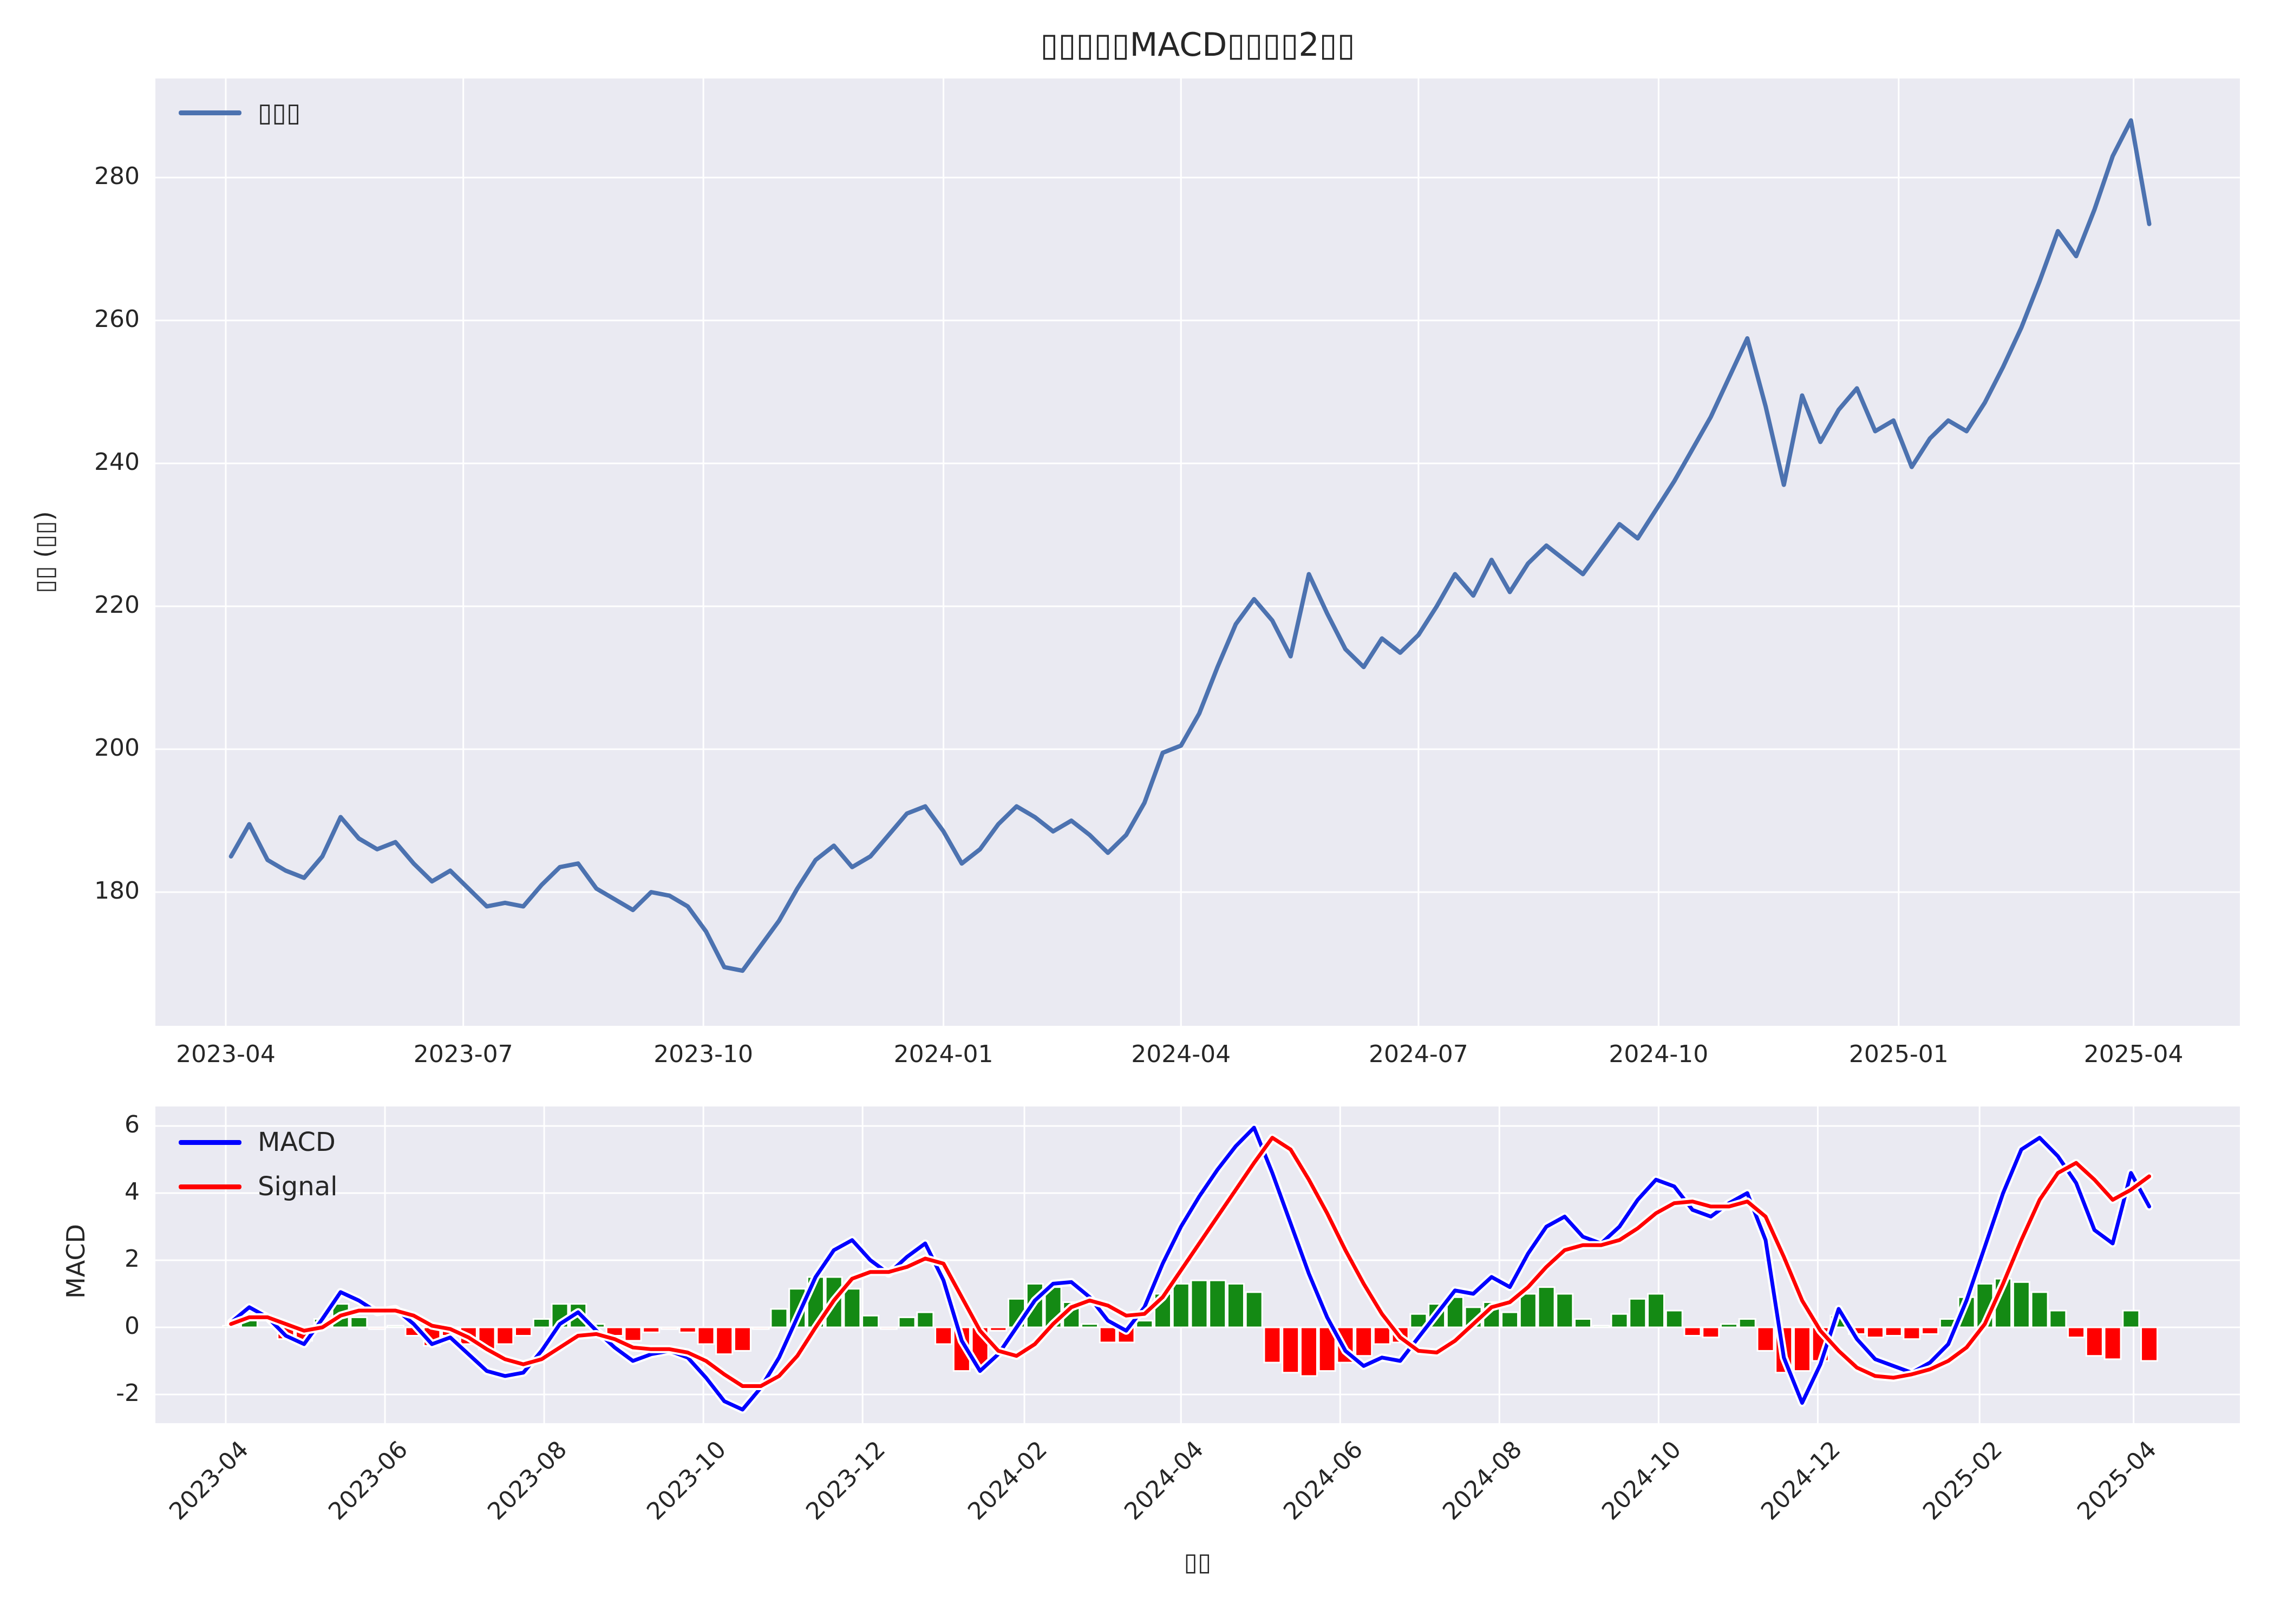  What do you see at coordinates (1801, 1481) in the screenshot?
I see `macd-x-tick-label: 2024-12` at bounding box center [1801, 1481].